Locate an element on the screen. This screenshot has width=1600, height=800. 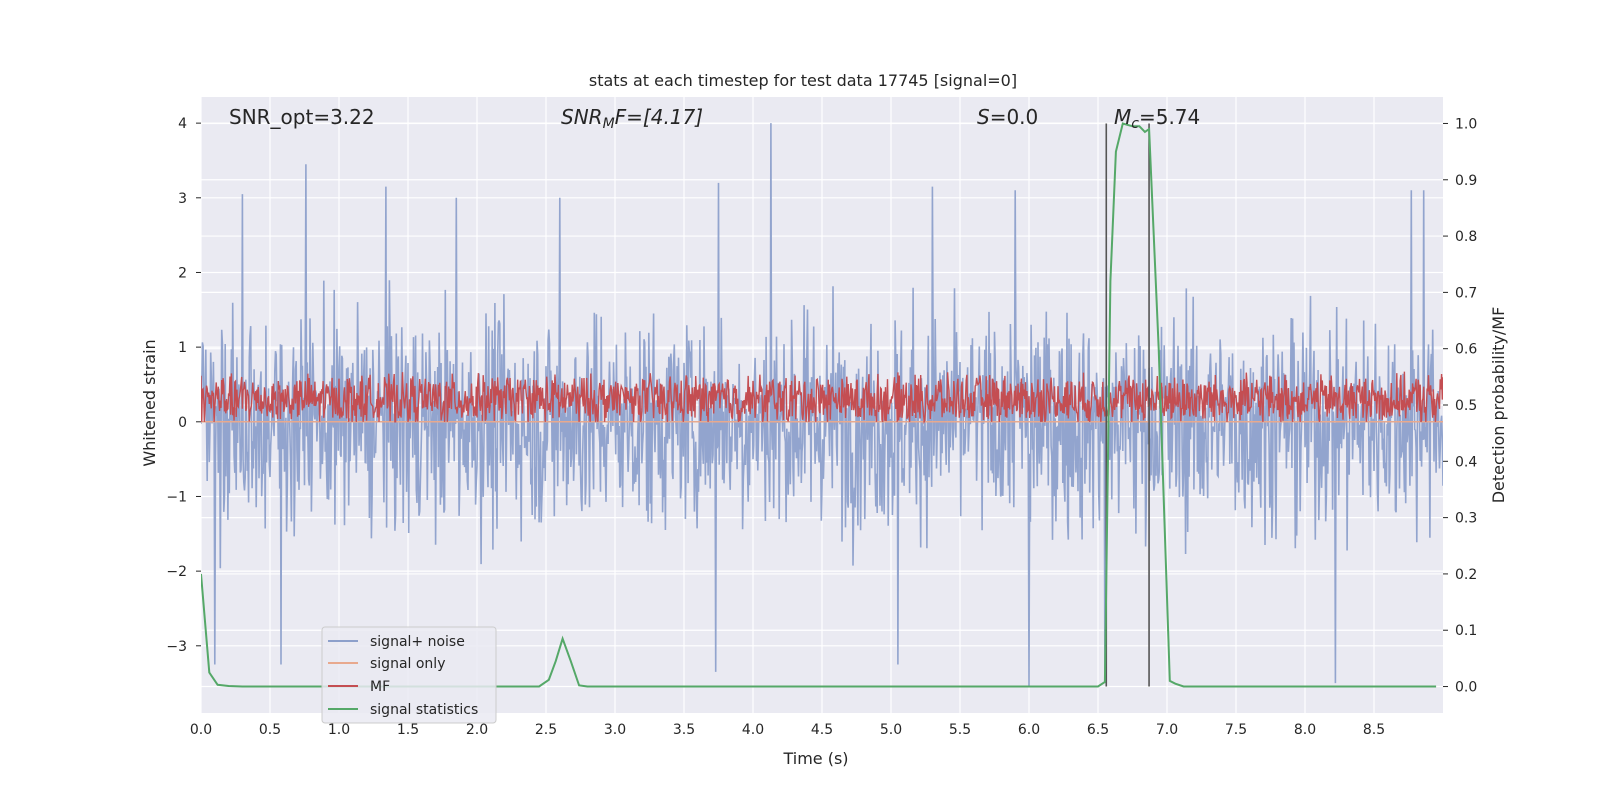
mc-symbol: M is located at coordinates (1122, 117).